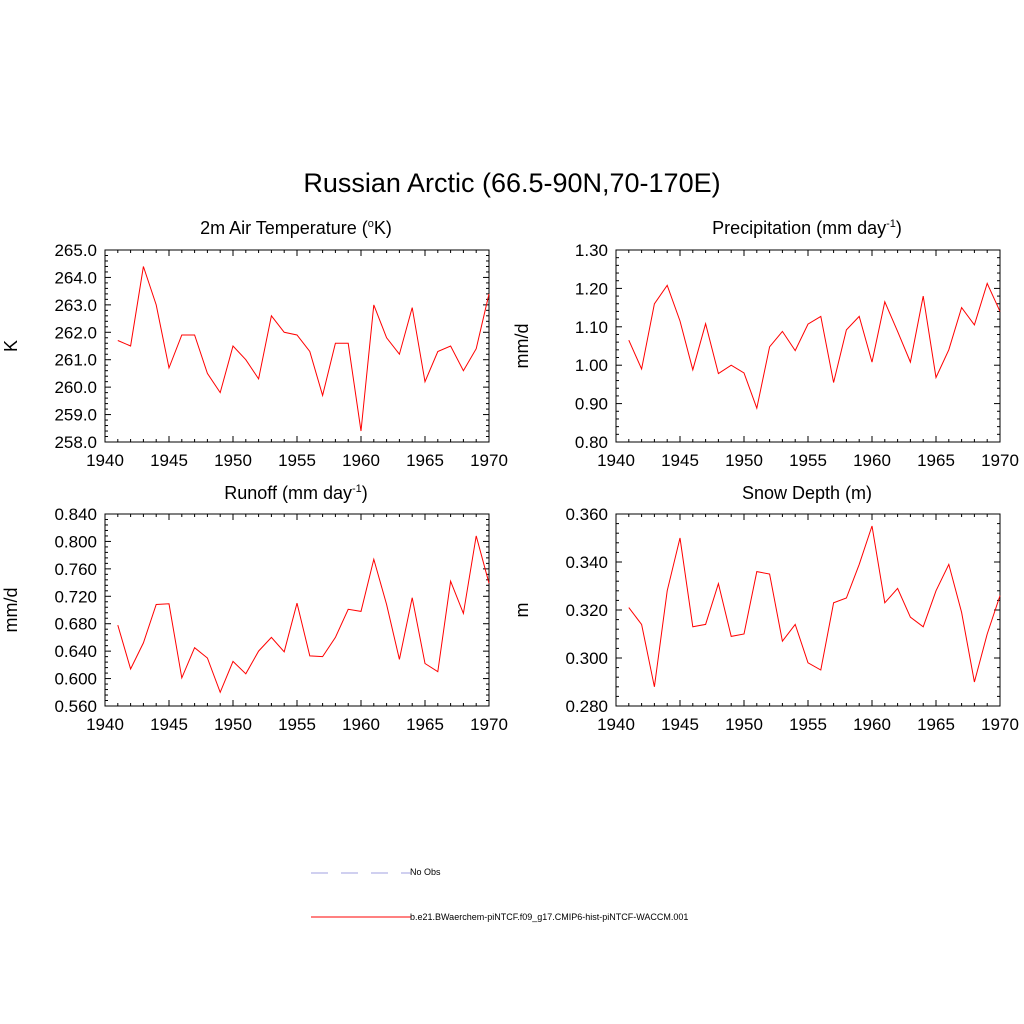 This screenshot has width=1024, height=1024. I want to click on y-tick-label: 0.90, so click(591, 404).